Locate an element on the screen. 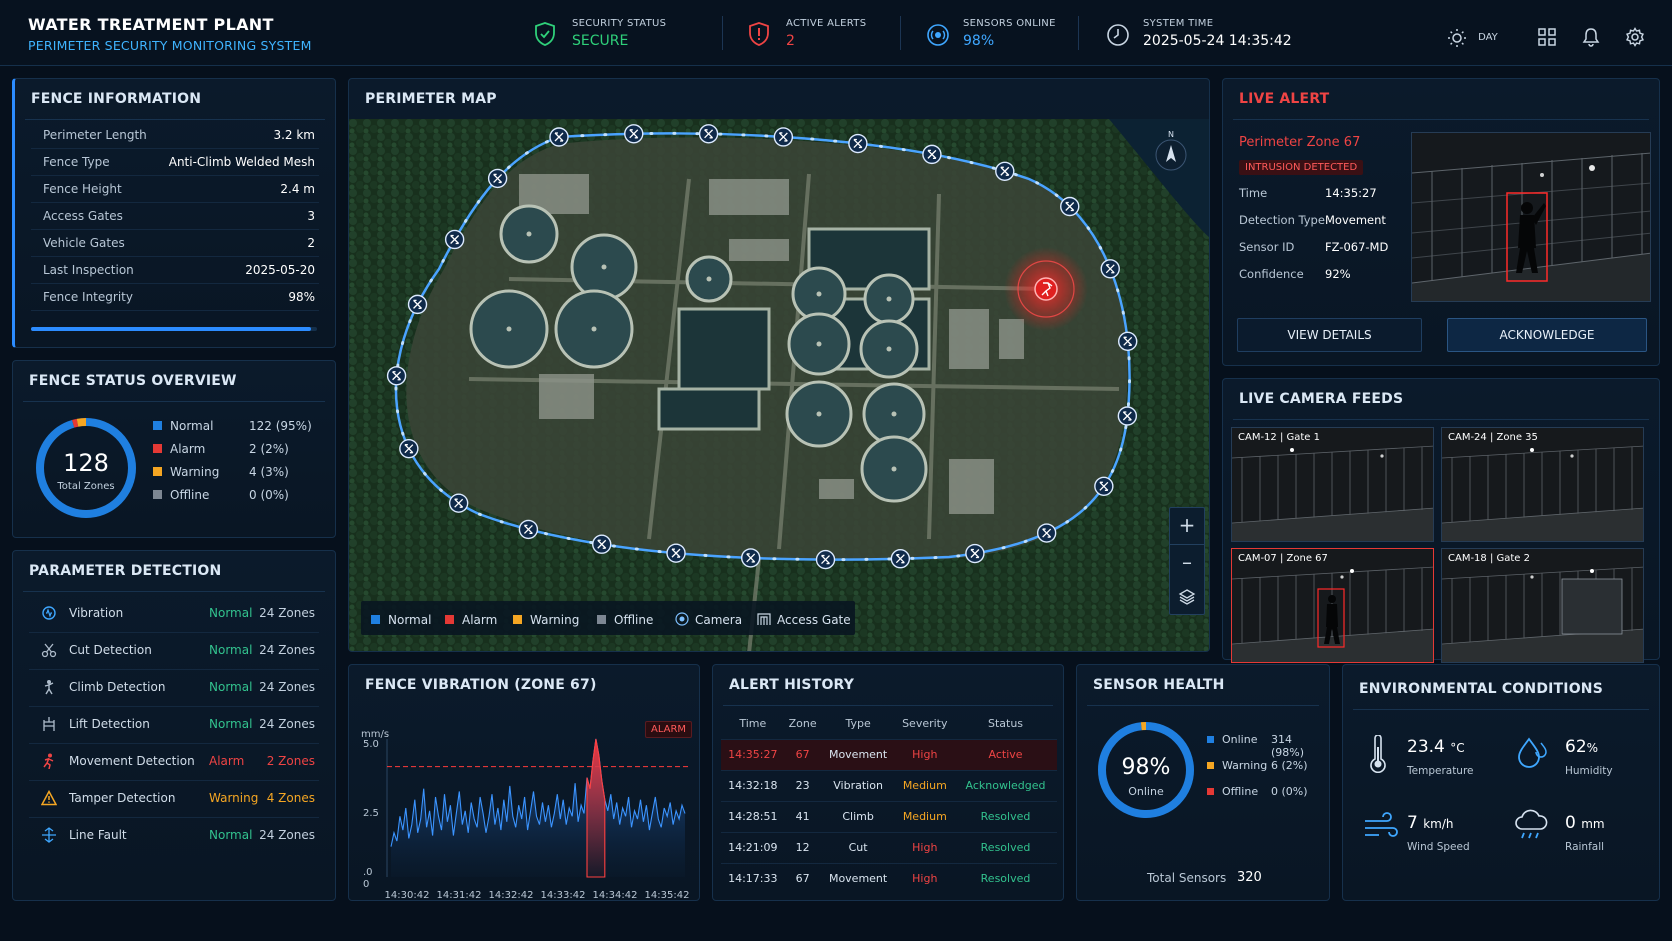  alert-detail-value: 92% is located at coordinates (1338, 274).